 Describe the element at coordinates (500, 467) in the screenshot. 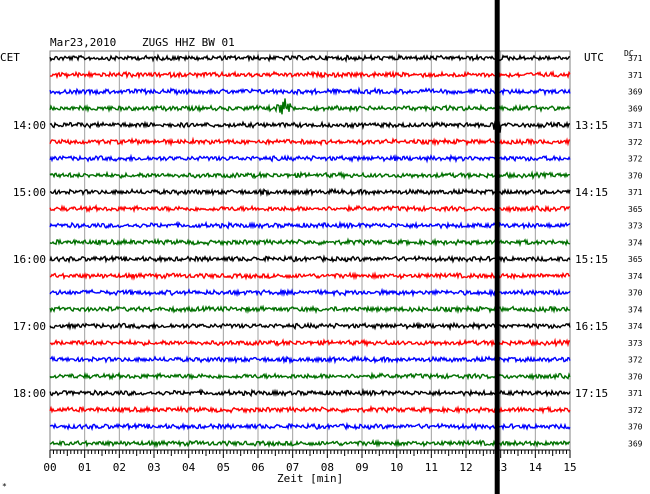

I see `x-tick-label: 13` at that location.